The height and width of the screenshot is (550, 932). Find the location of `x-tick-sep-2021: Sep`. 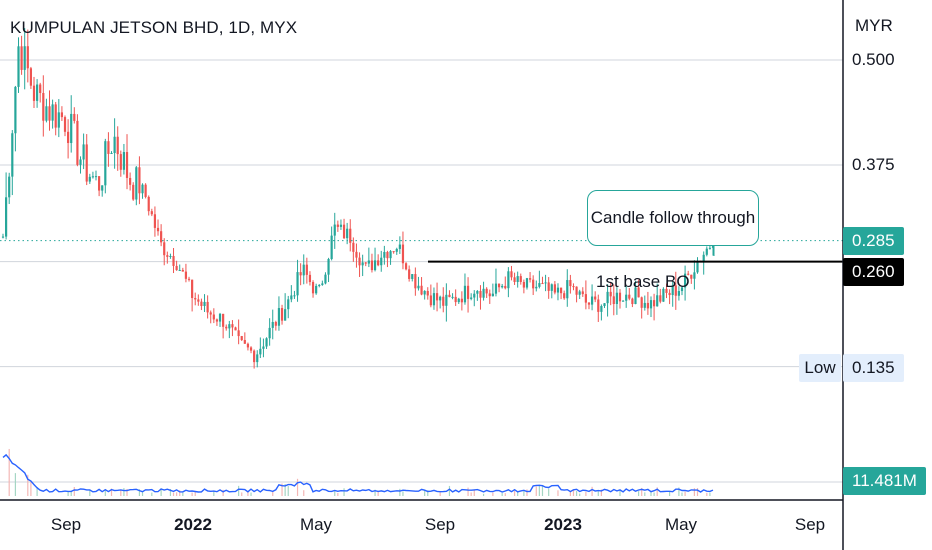

x-tick-sep-2021: Sep is located at coordinates (66, 524).